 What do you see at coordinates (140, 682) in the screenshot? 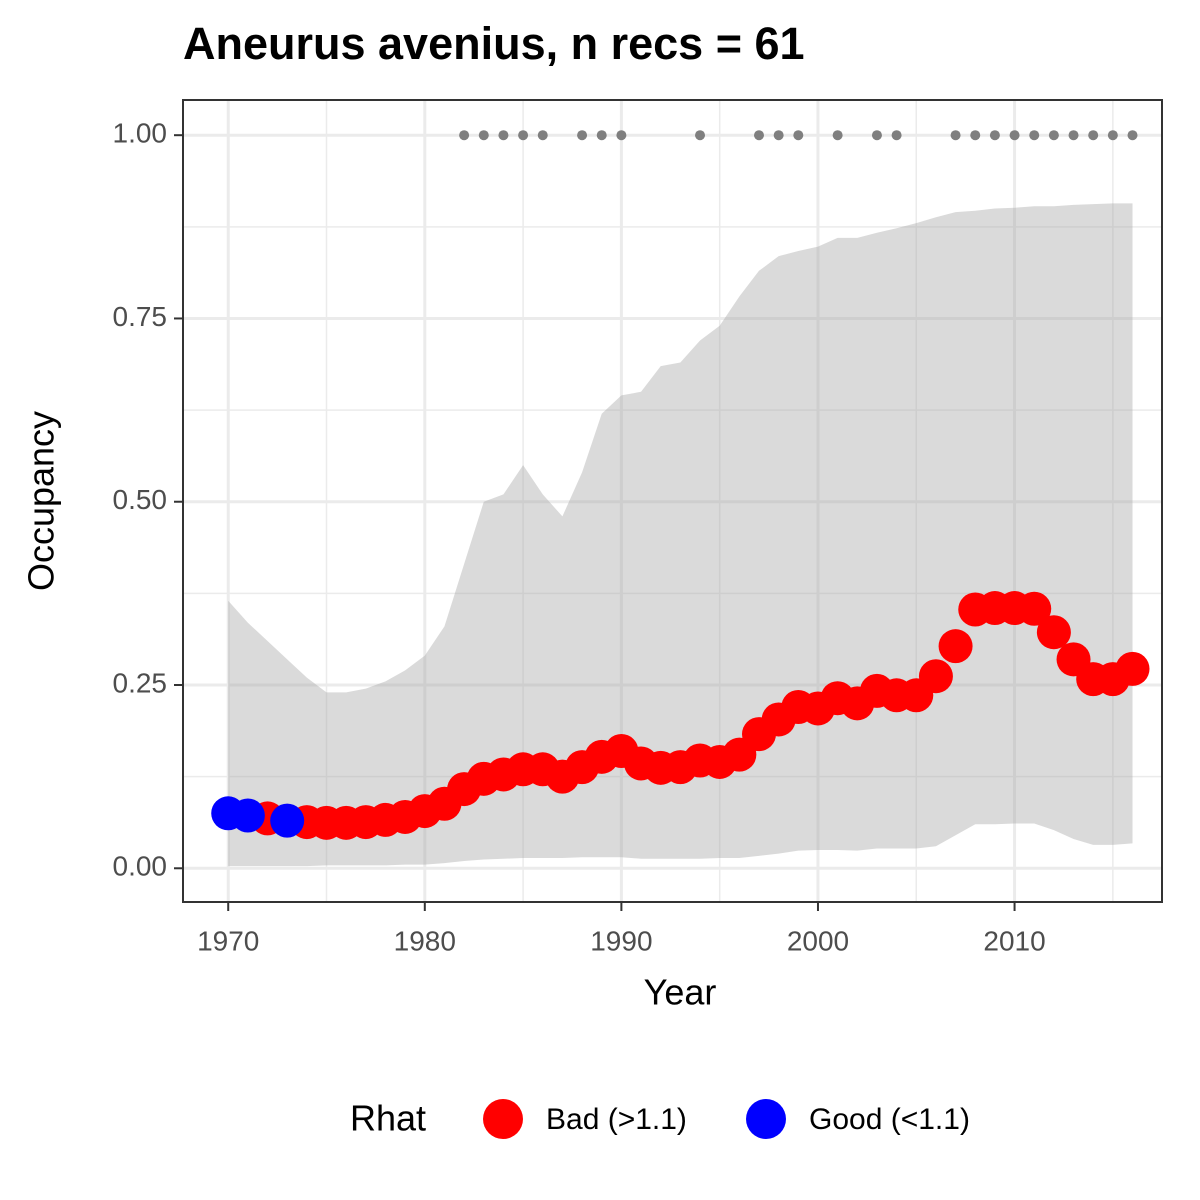
I see `y-tick-label: 0.25` at bounding box center [140, 682].